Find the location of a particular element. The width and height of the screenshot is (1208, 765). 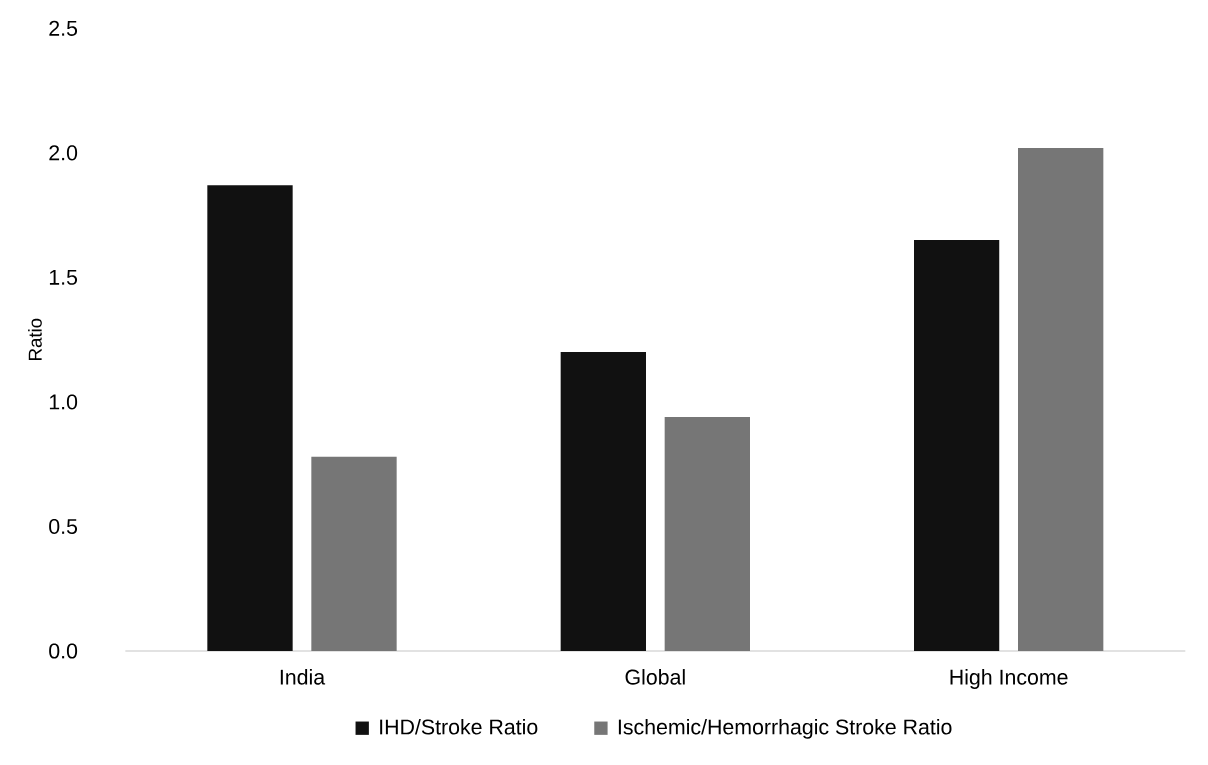

y-tick-label: 1.0 is located at coordinates (63, 402).